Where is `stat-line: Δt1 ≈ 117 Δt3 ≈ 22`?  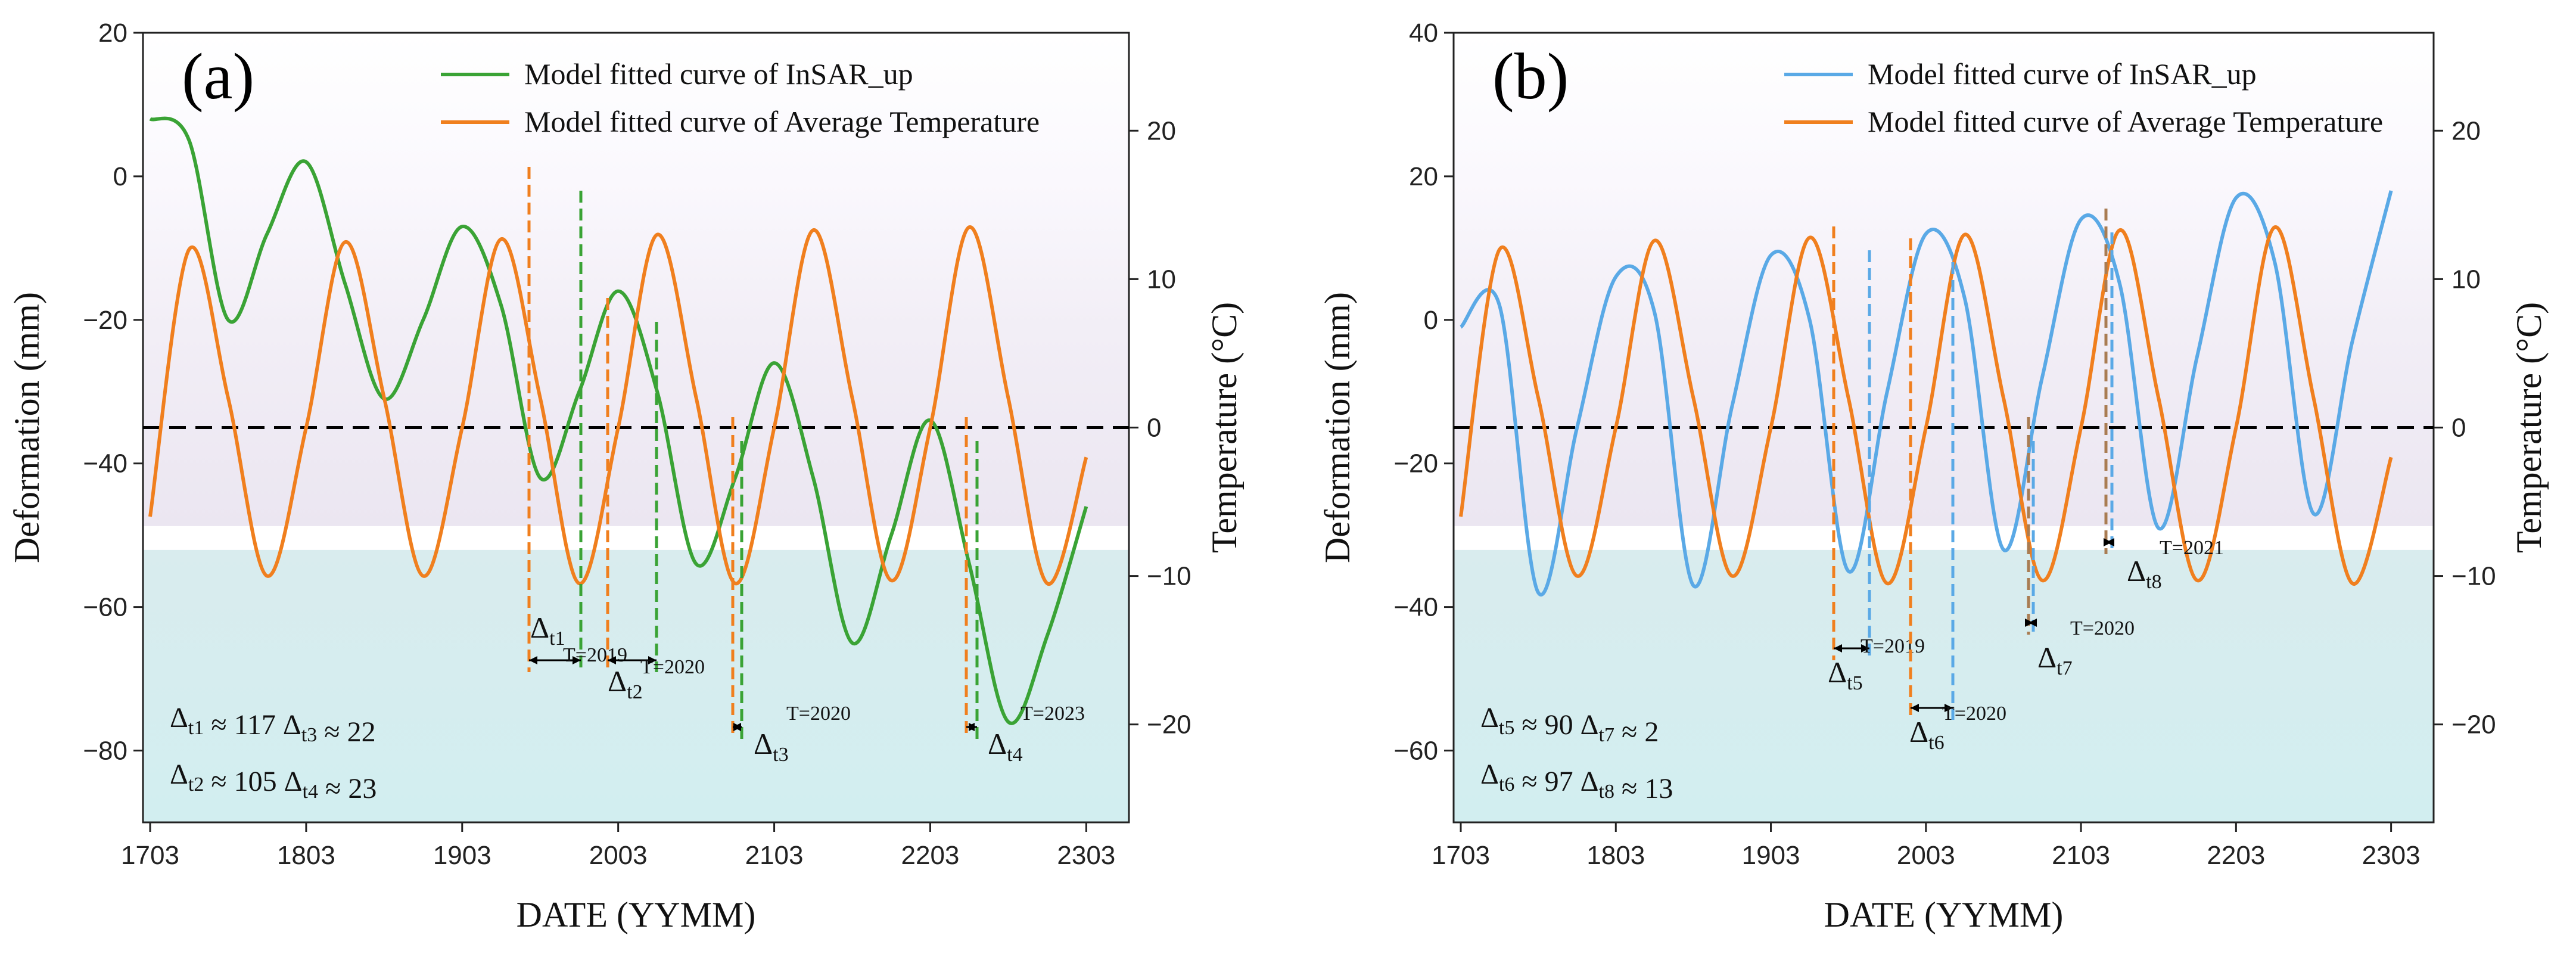
stat-line: Δt1 ≈ 117 Δt3 ≈ 22 is located at coordinates (273, 725).